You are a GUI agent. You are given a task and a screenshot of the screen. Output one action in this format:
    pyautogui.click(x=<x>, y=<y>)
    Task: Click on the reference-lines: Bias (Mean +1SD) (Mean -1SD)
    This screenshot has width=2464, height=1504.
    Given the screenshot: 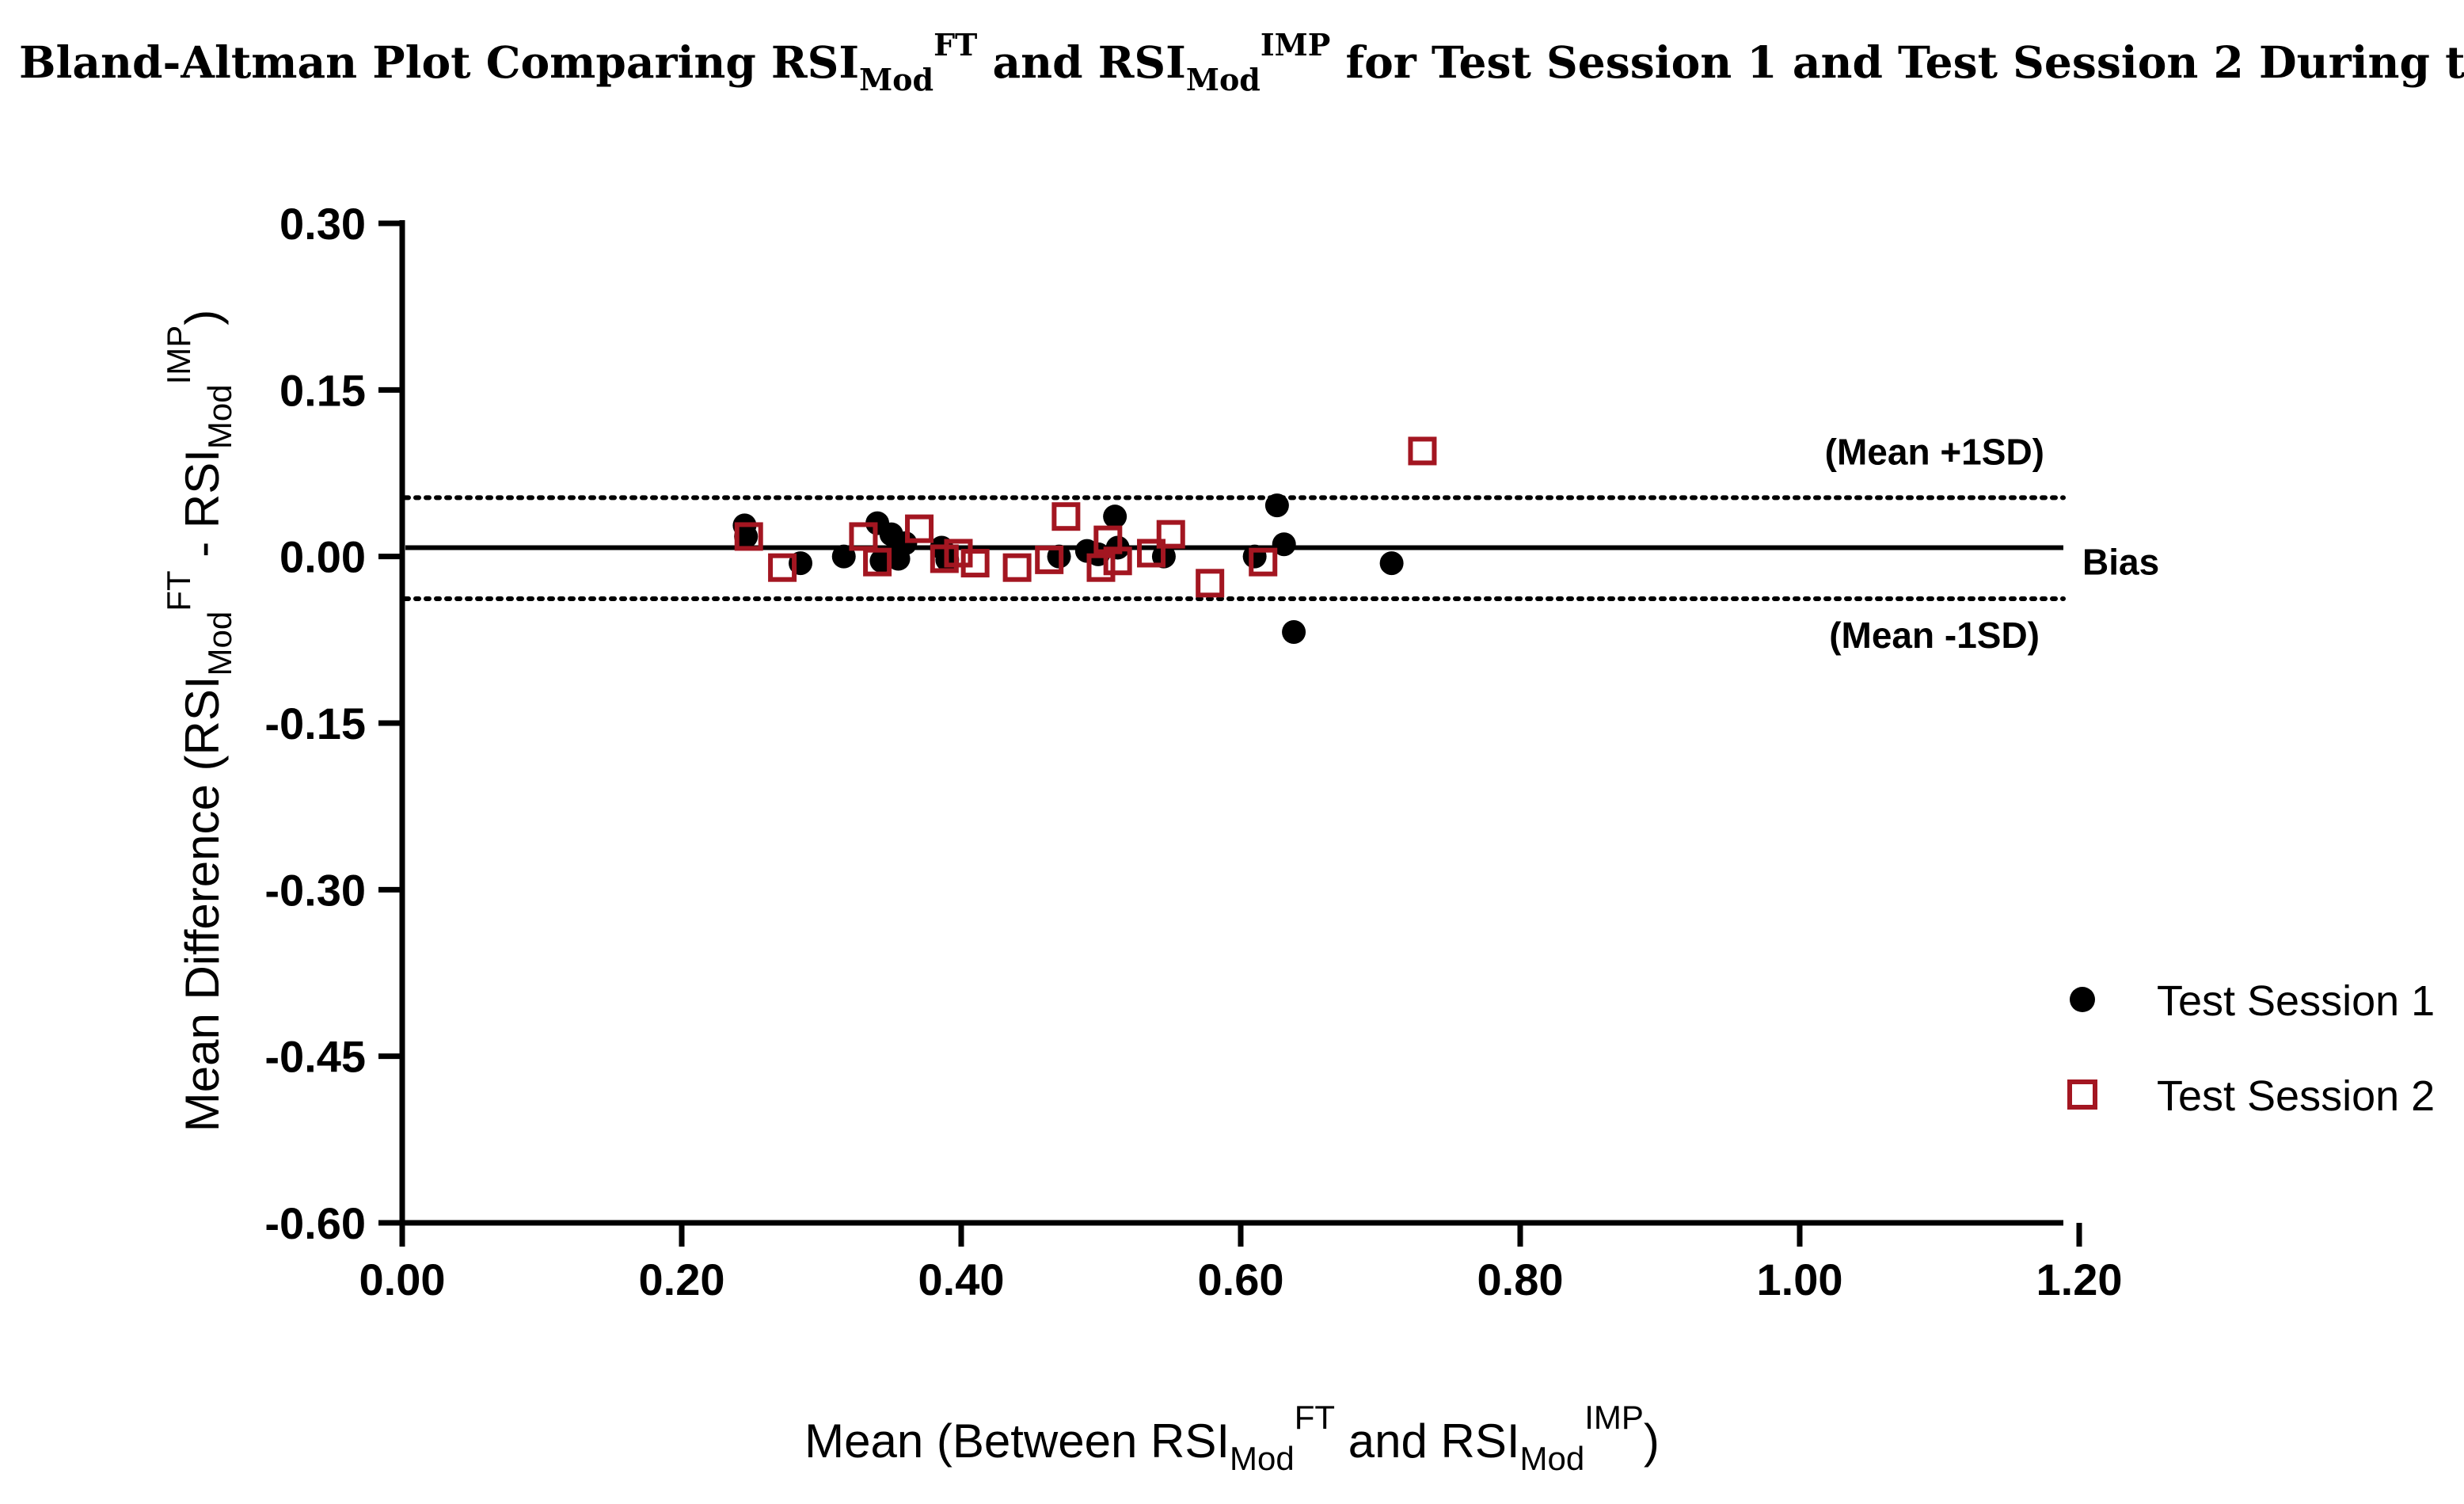 What is the action you would take?
    pyautogui.click(x=1281, y=543)
    